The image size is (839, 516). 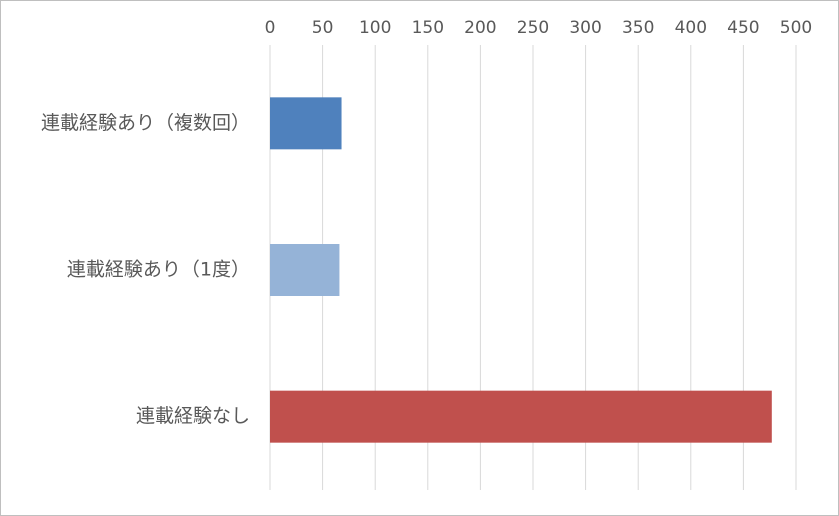 I want to click on x-tick-label: 50, so click(x=323, y=28).